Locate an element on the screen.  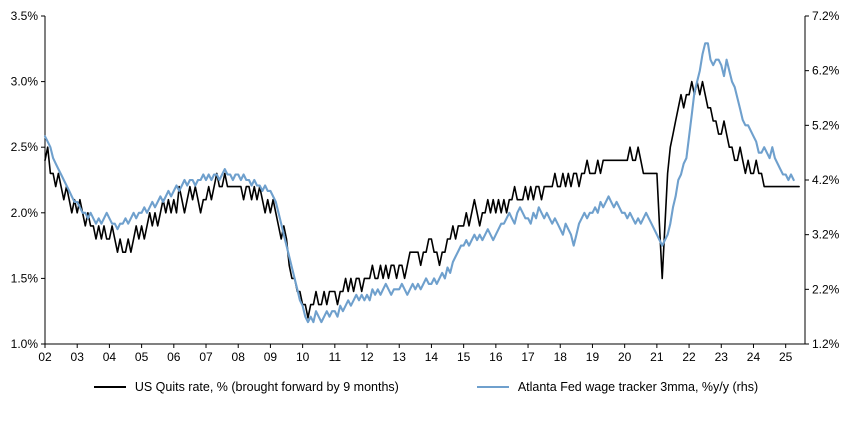
left-axis-tick-label: 2.0% is located at coordinates (25, 213).